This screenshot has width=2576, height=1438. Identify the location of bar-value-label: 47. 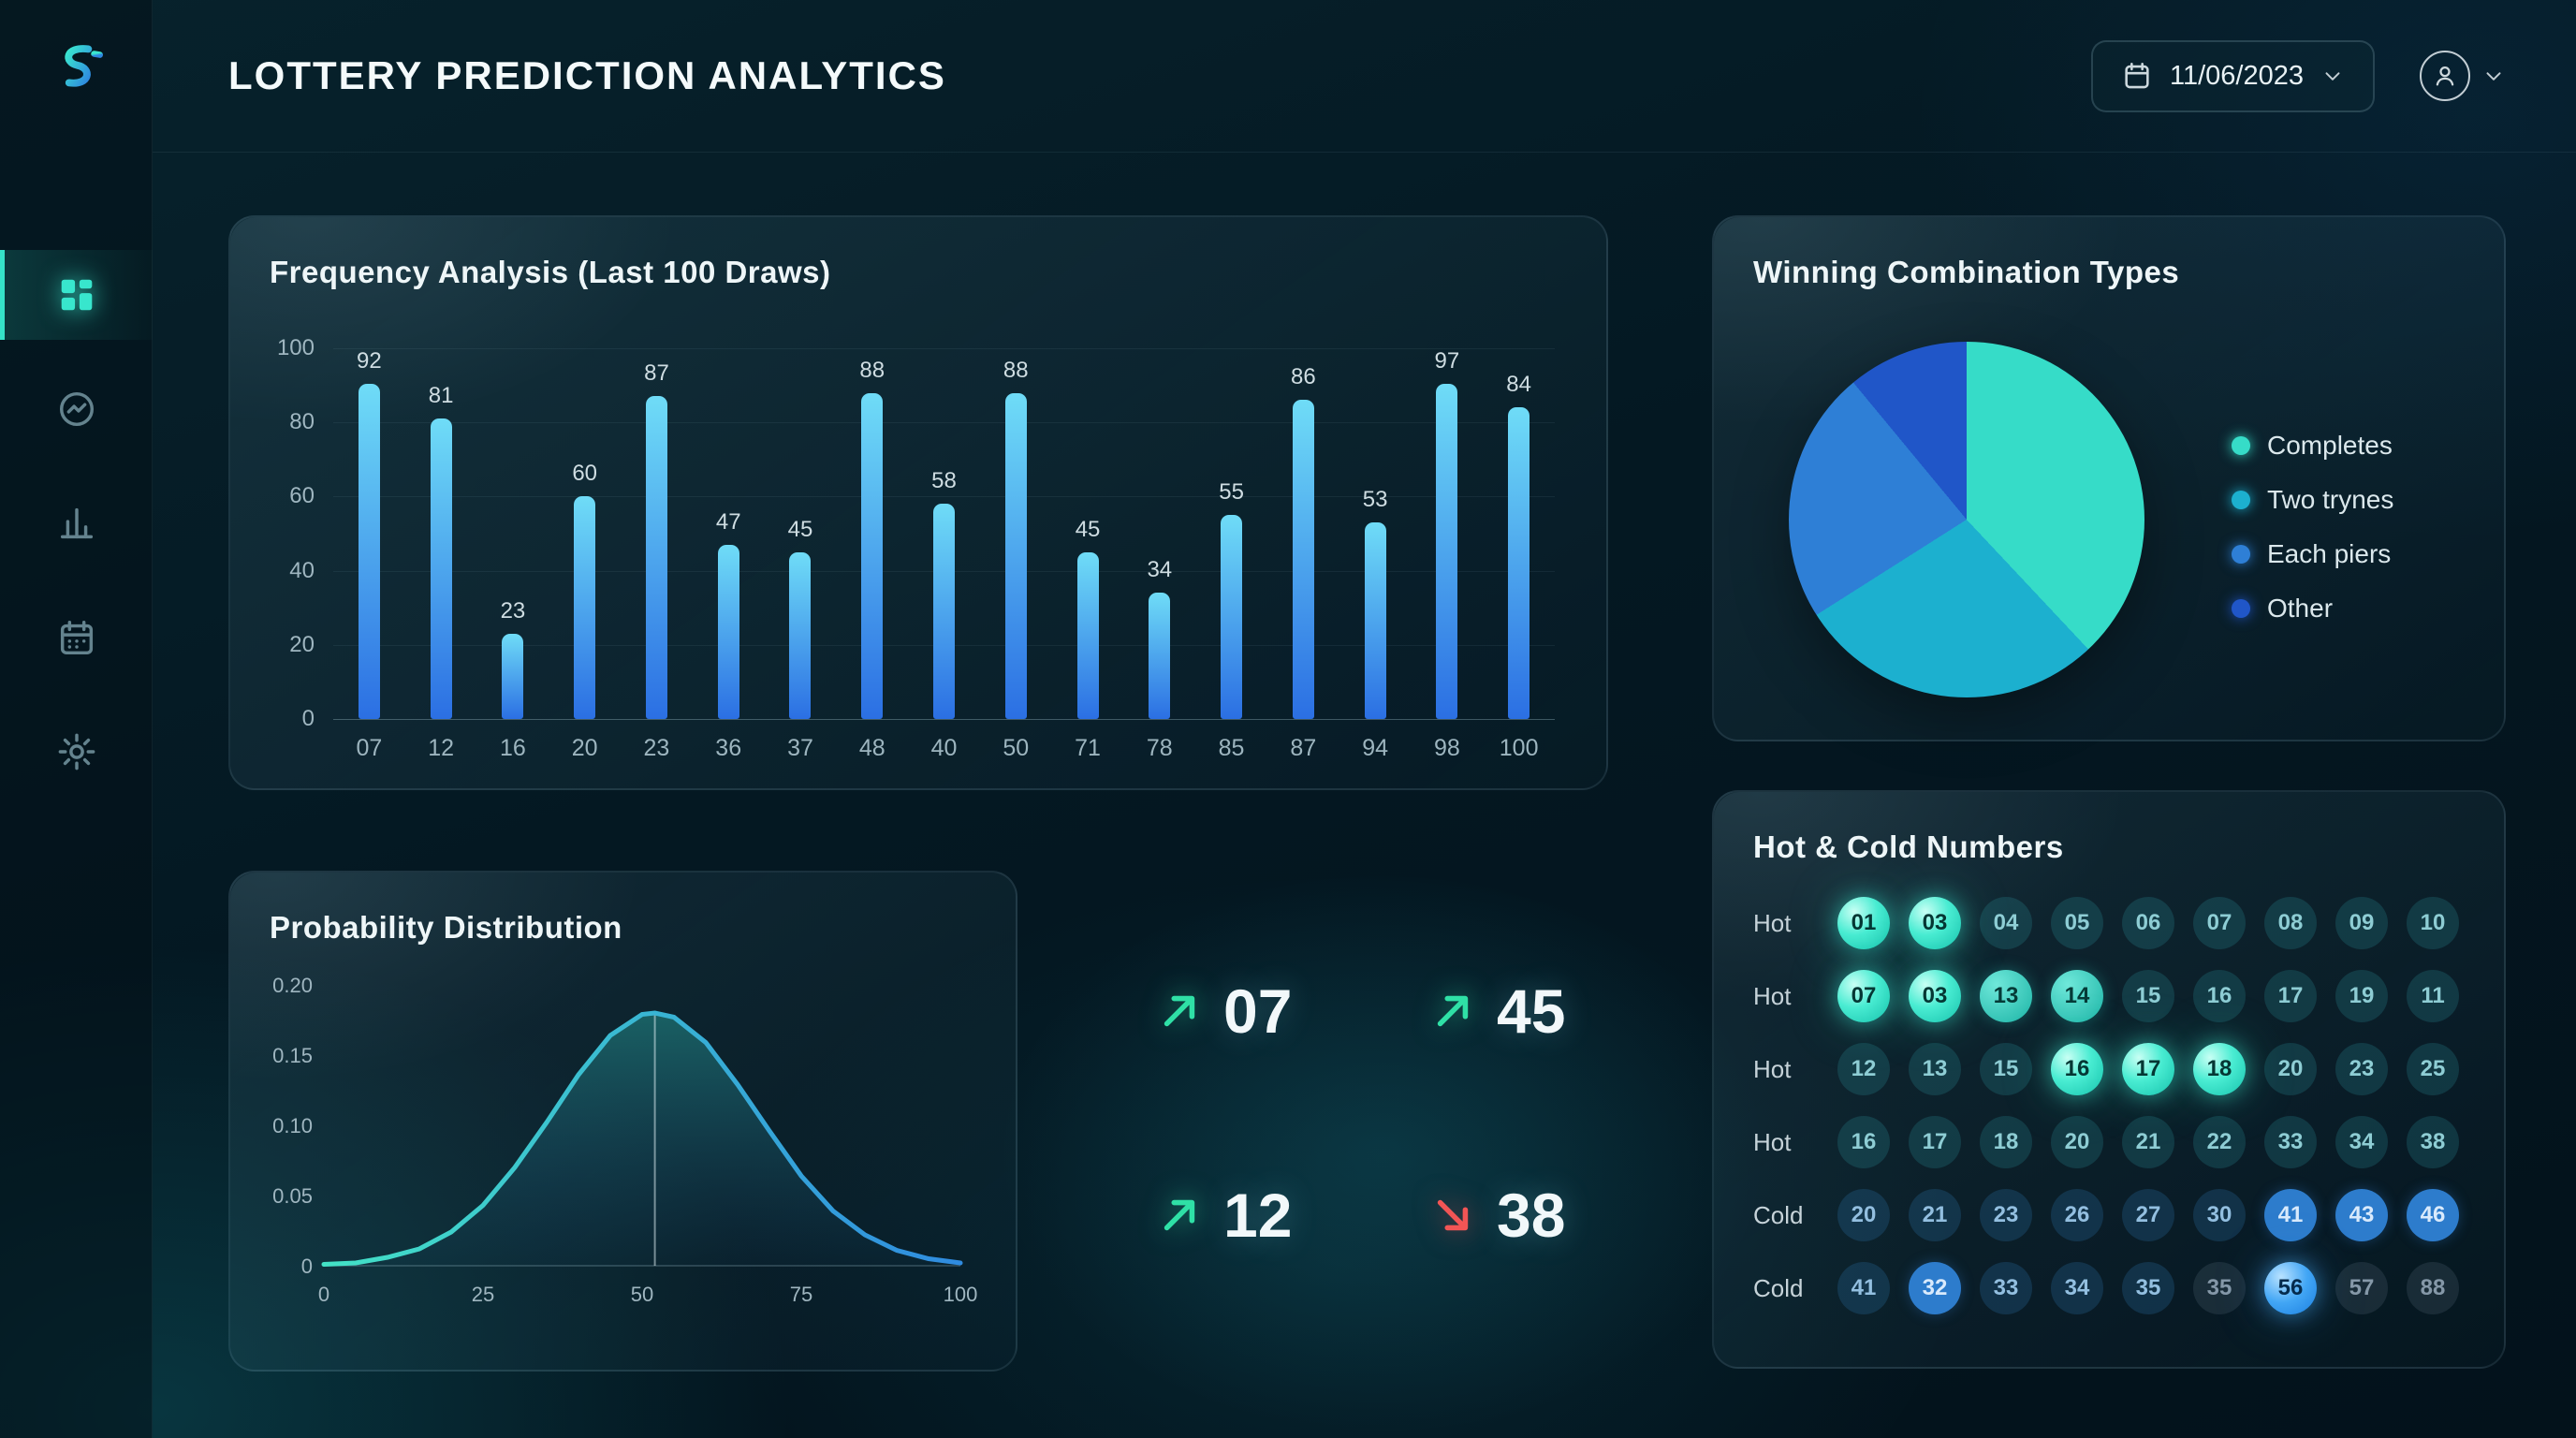
(728, 521).